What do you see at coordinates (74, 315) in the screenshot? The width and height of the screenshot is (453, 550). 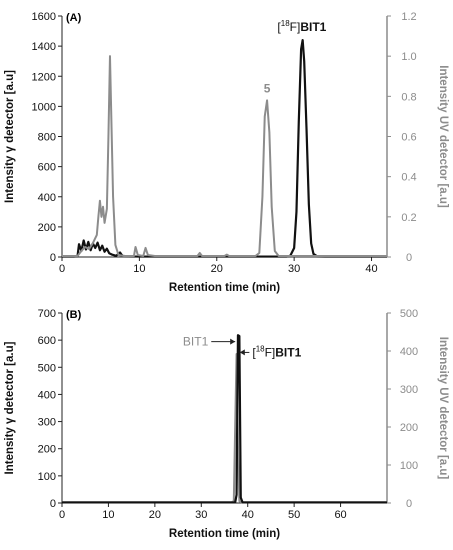 I see `panel-label: (B)` at bounding box center [74, 315].